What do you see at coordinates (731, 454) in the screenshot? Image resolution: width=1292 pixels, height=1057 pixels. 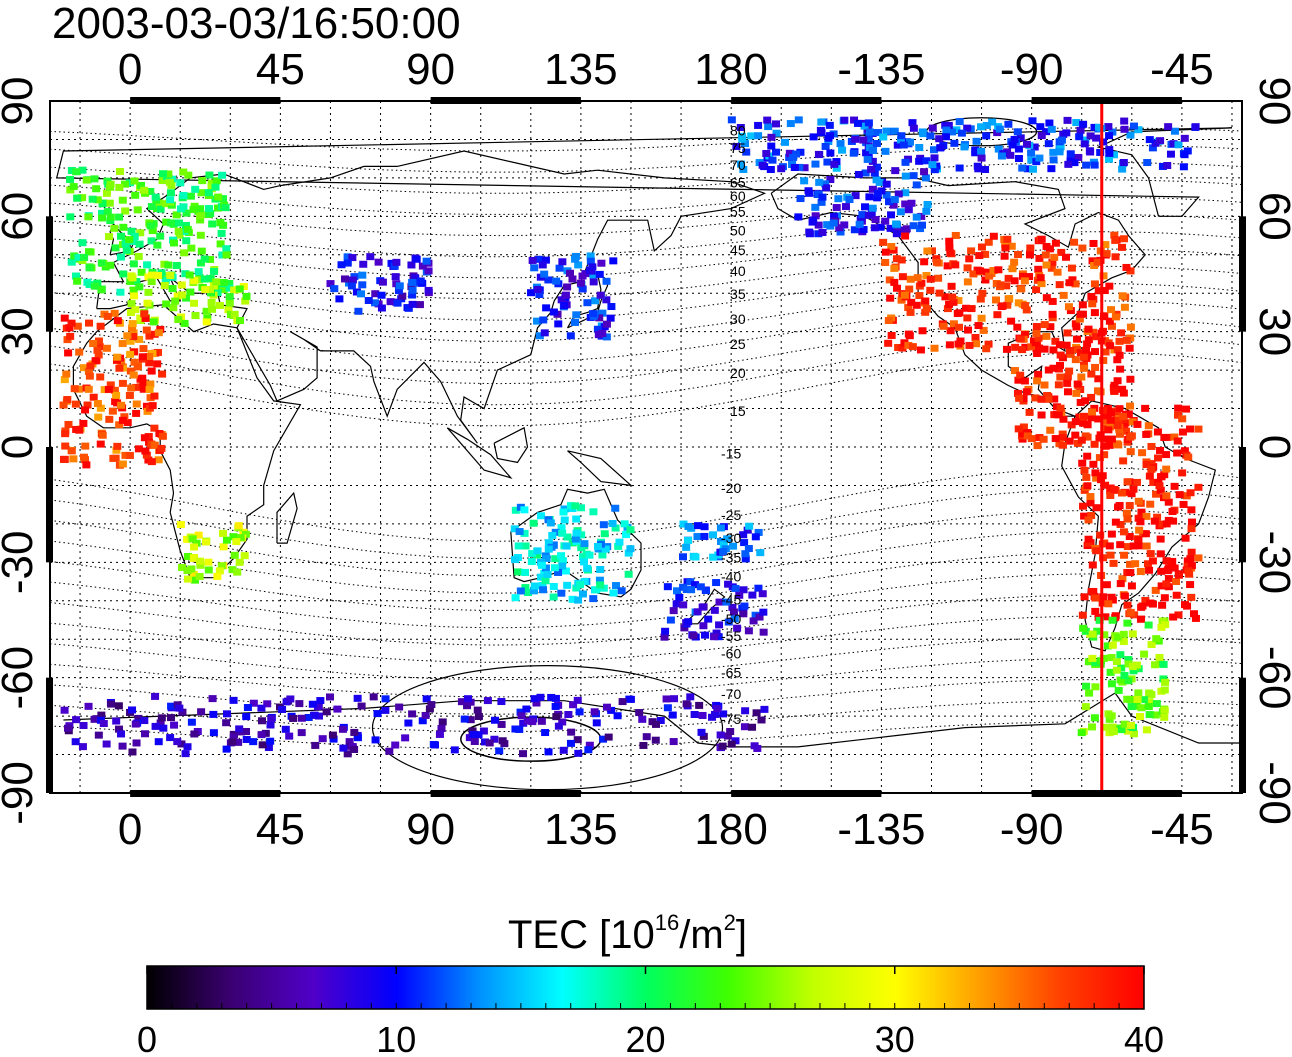 I see `contour-label: -15` at bounding box center [731, 454].